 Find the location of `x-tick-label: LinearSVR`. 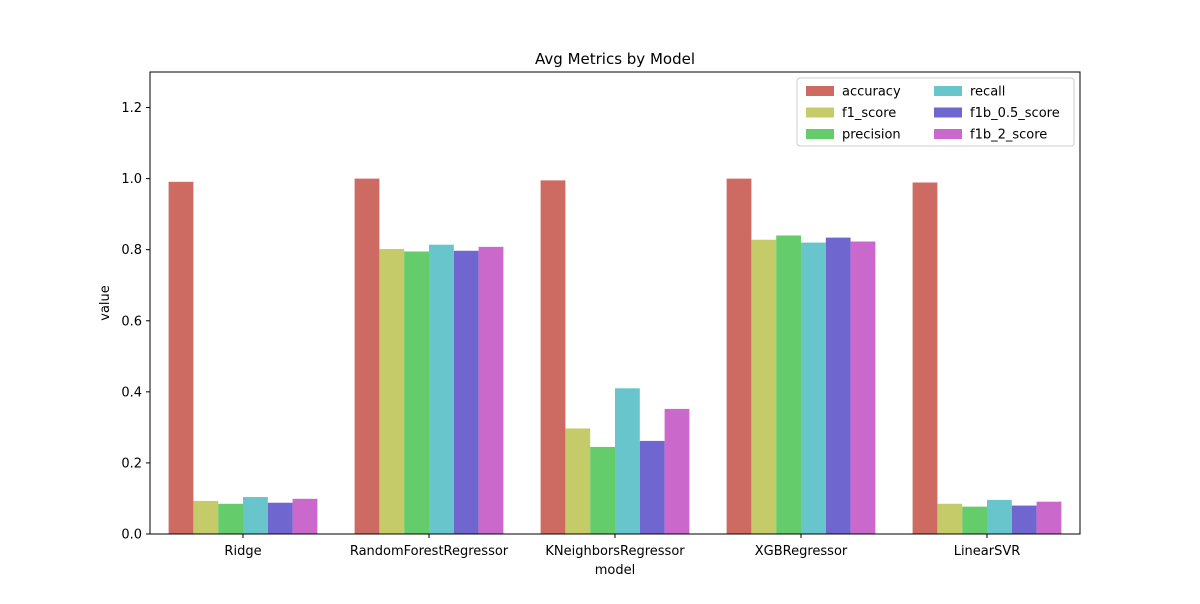

x-tick-label: LinearSVR is located at coordinates (987, 551).